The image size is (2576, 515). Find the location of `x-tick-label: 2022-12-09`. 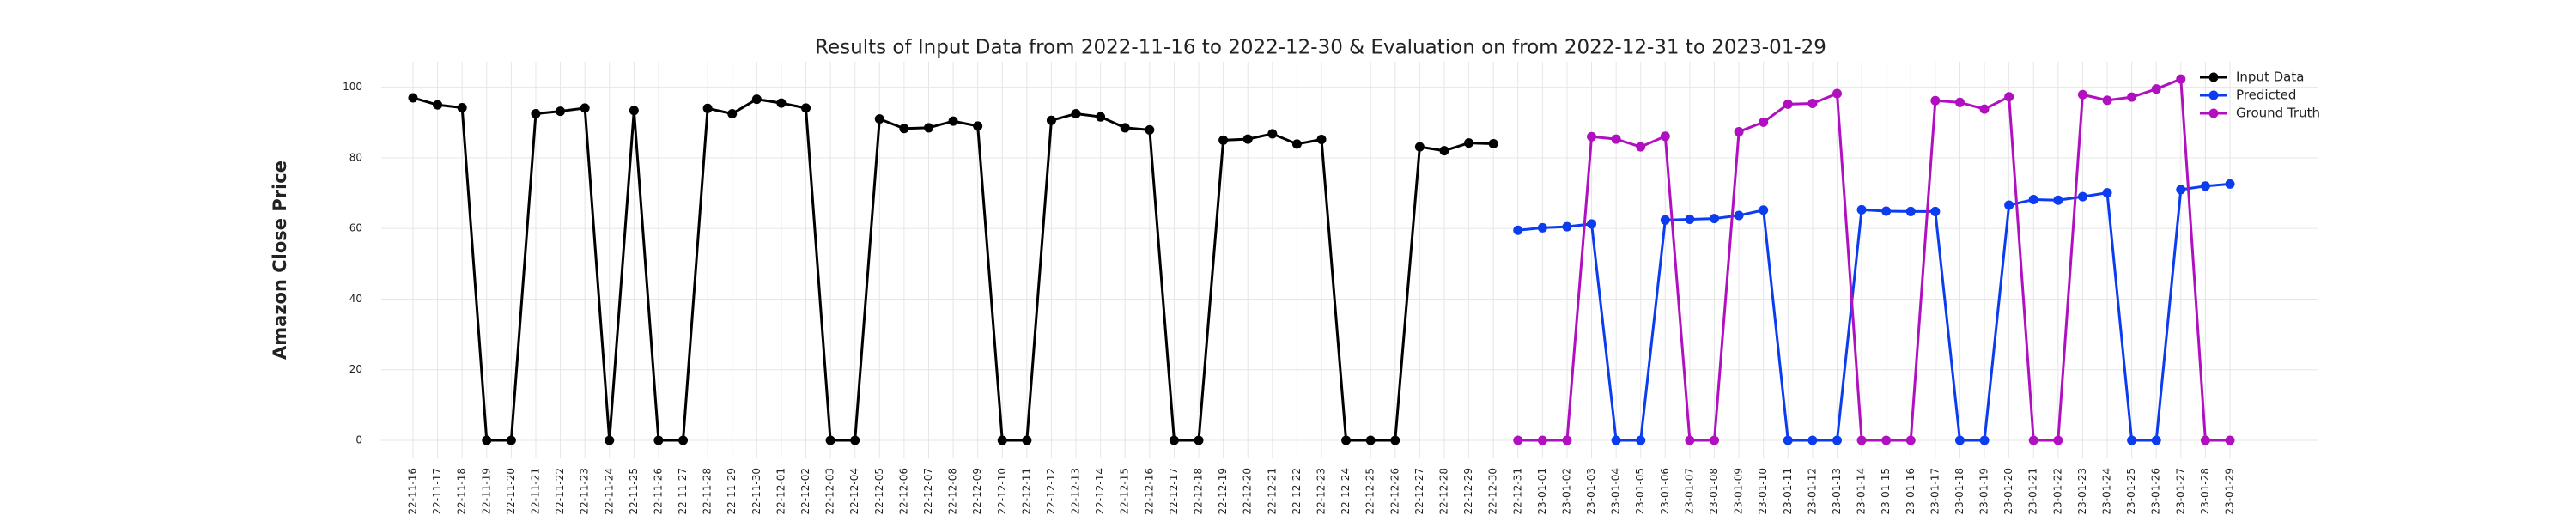

x-tick-label: 2022-12-09 is located at coordinates (977, 491).